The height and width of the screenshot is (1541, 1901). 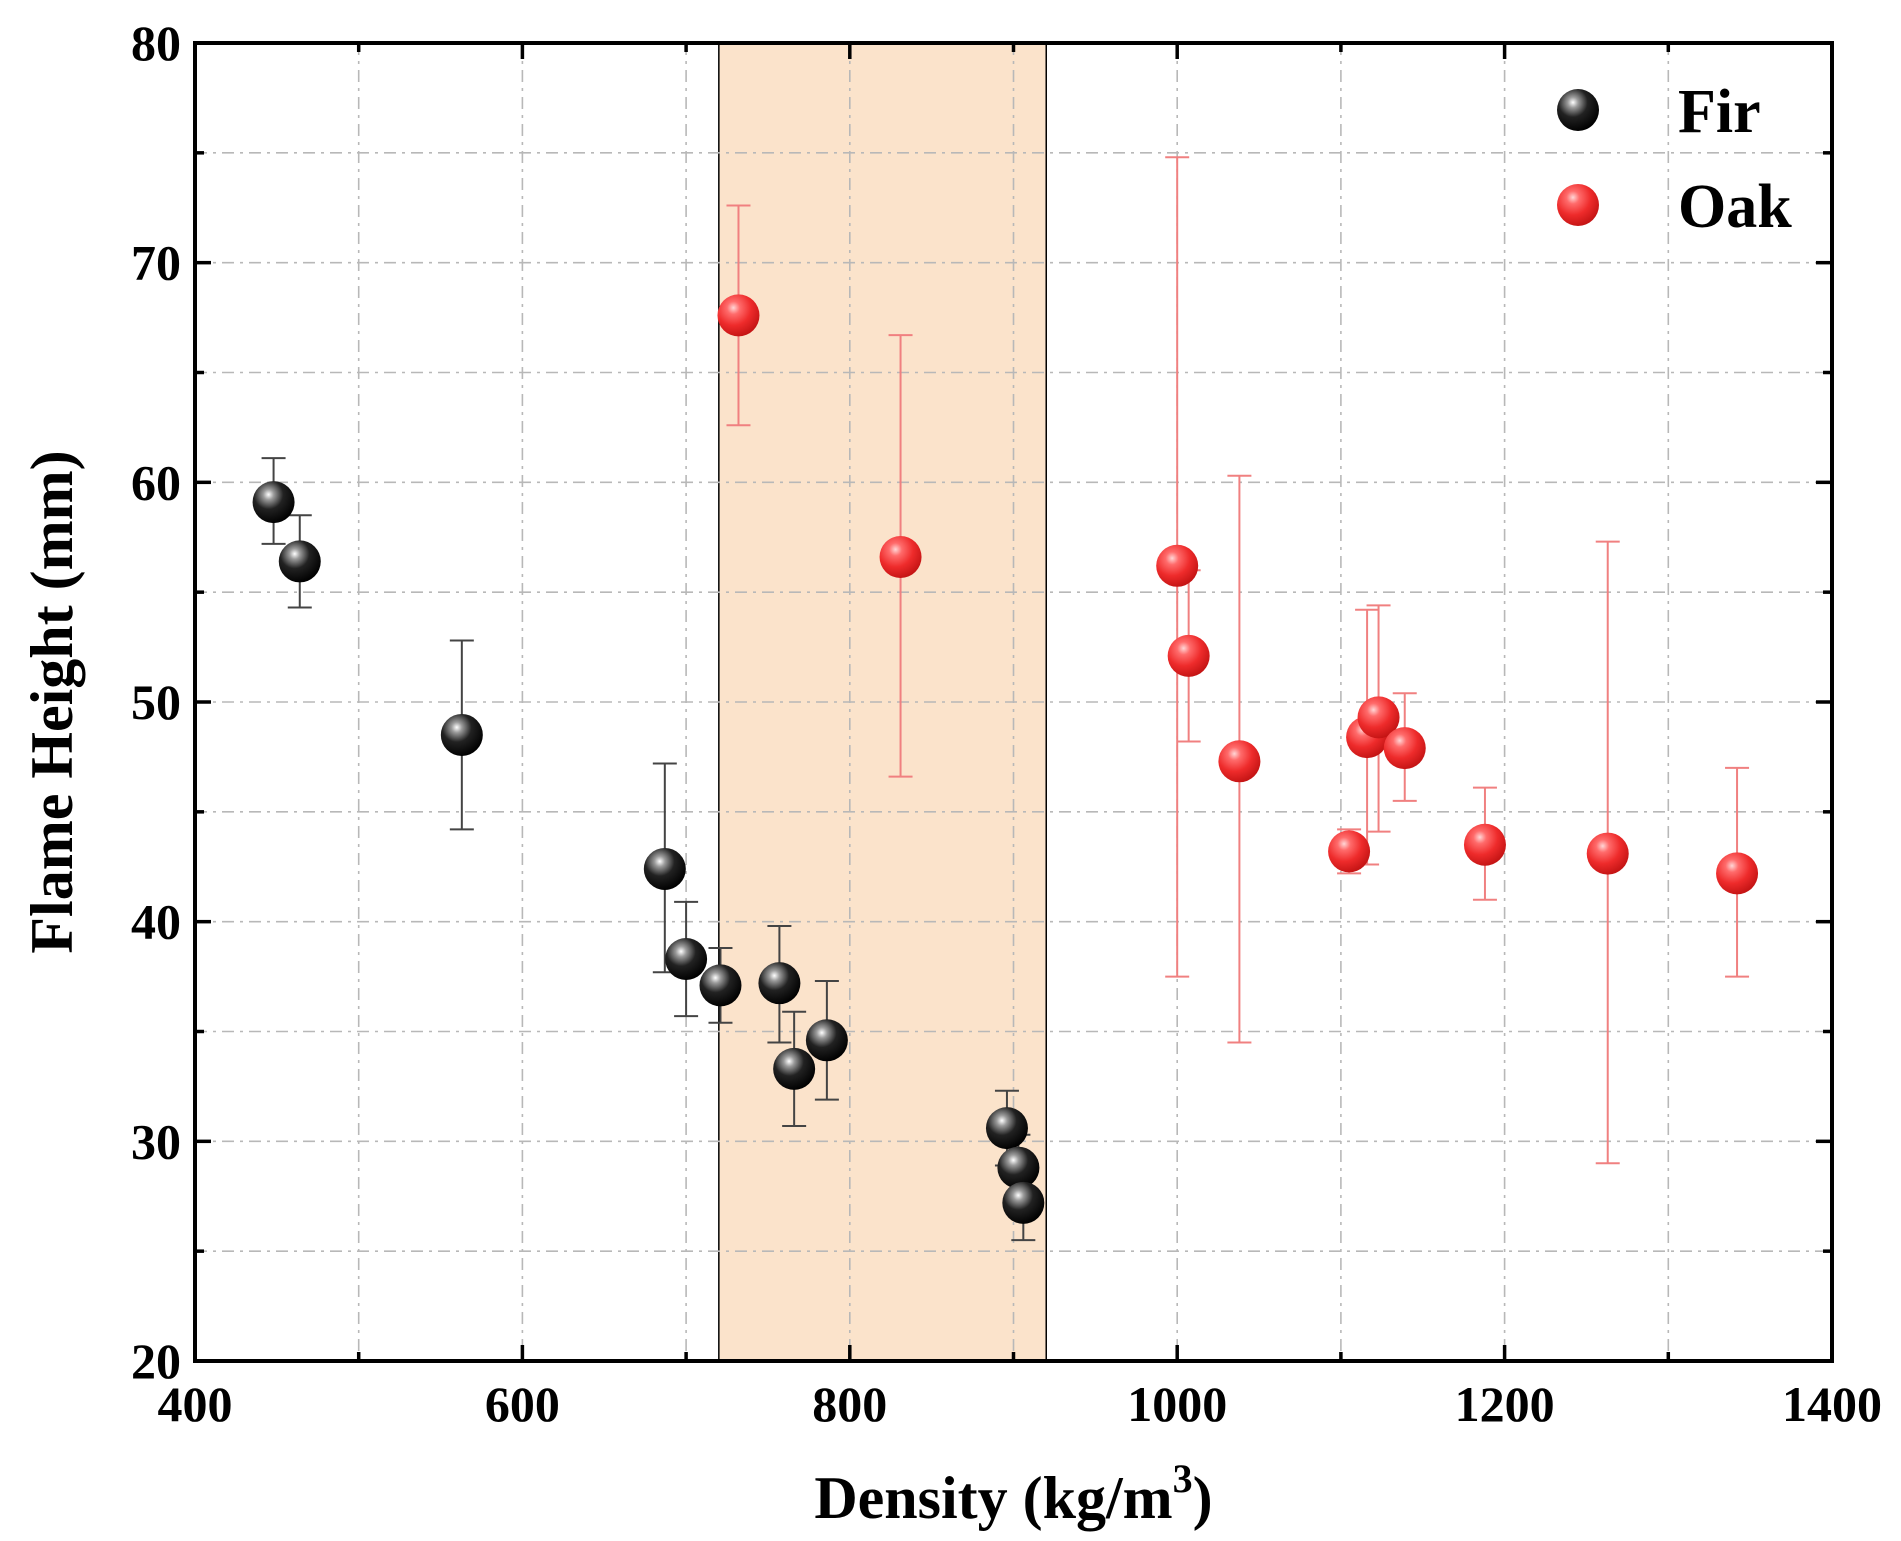 I want to click on x-axis-title-close: ), so click(x=1203, y=1498).